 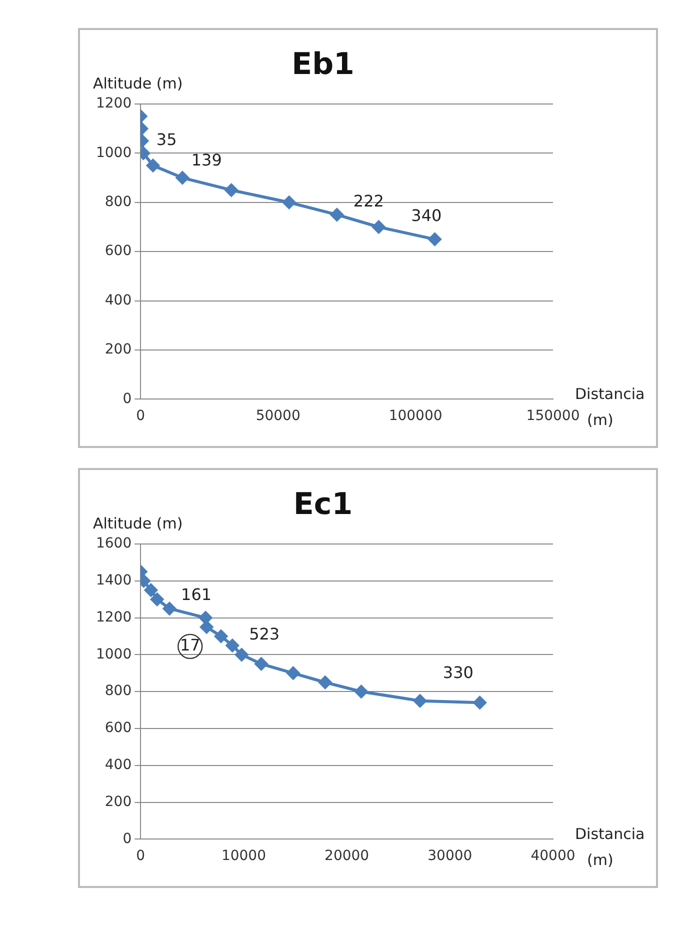 I want to click on annotation: 523, so click(x=264, y=634).